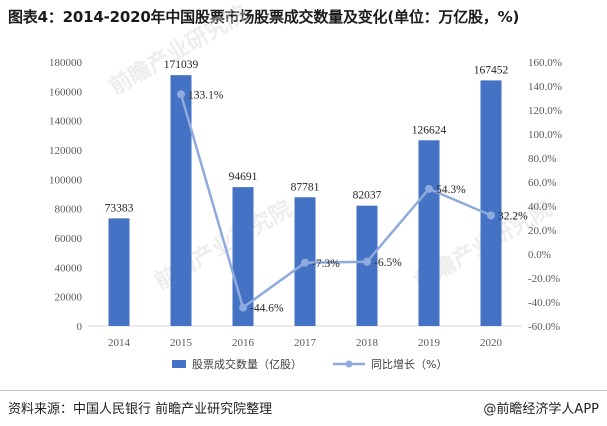 This screenshot has height=426, width=607. Describe the element at coordinates (542, 207) in the screenshot. I see `y-right-tick-label: 40.0%` at that location.